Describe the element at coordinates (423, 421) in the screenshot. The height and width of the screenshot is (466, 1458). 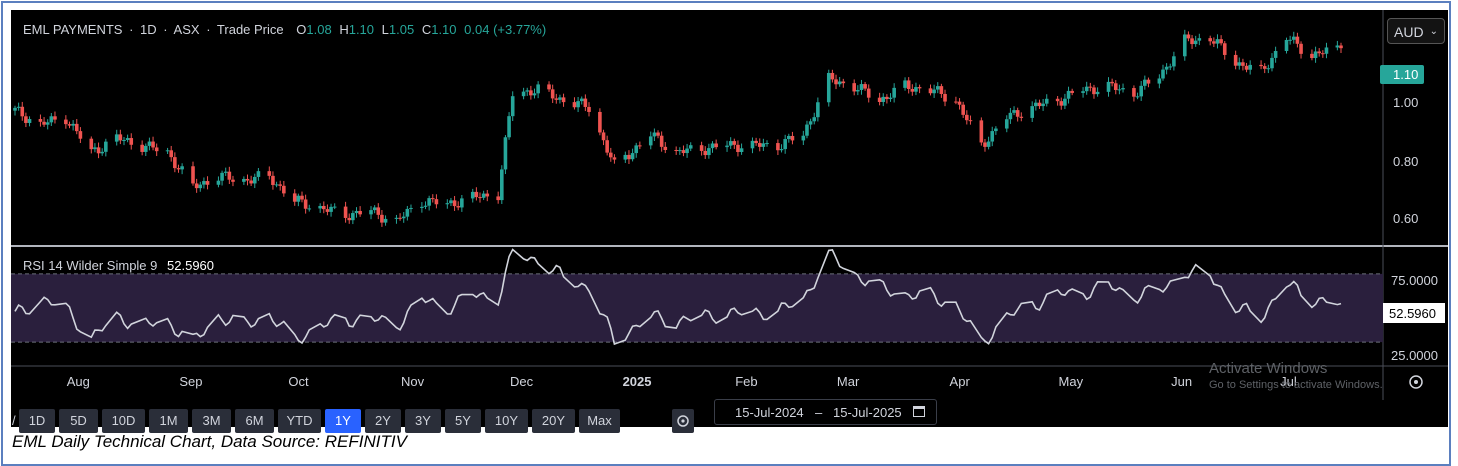
I see `range-button-3y: 3Y` at that location.